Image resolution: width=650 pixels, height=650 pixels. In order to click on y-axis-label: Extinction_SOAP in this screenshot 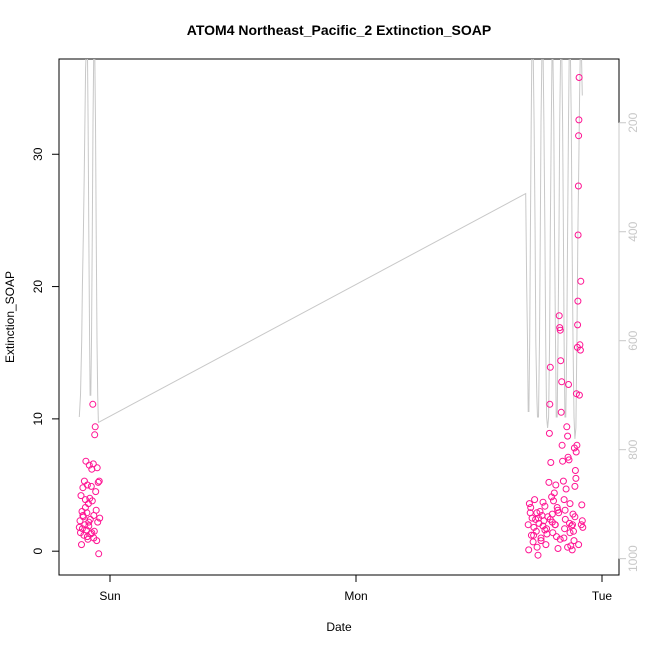, I will do `click(10, 317)`.